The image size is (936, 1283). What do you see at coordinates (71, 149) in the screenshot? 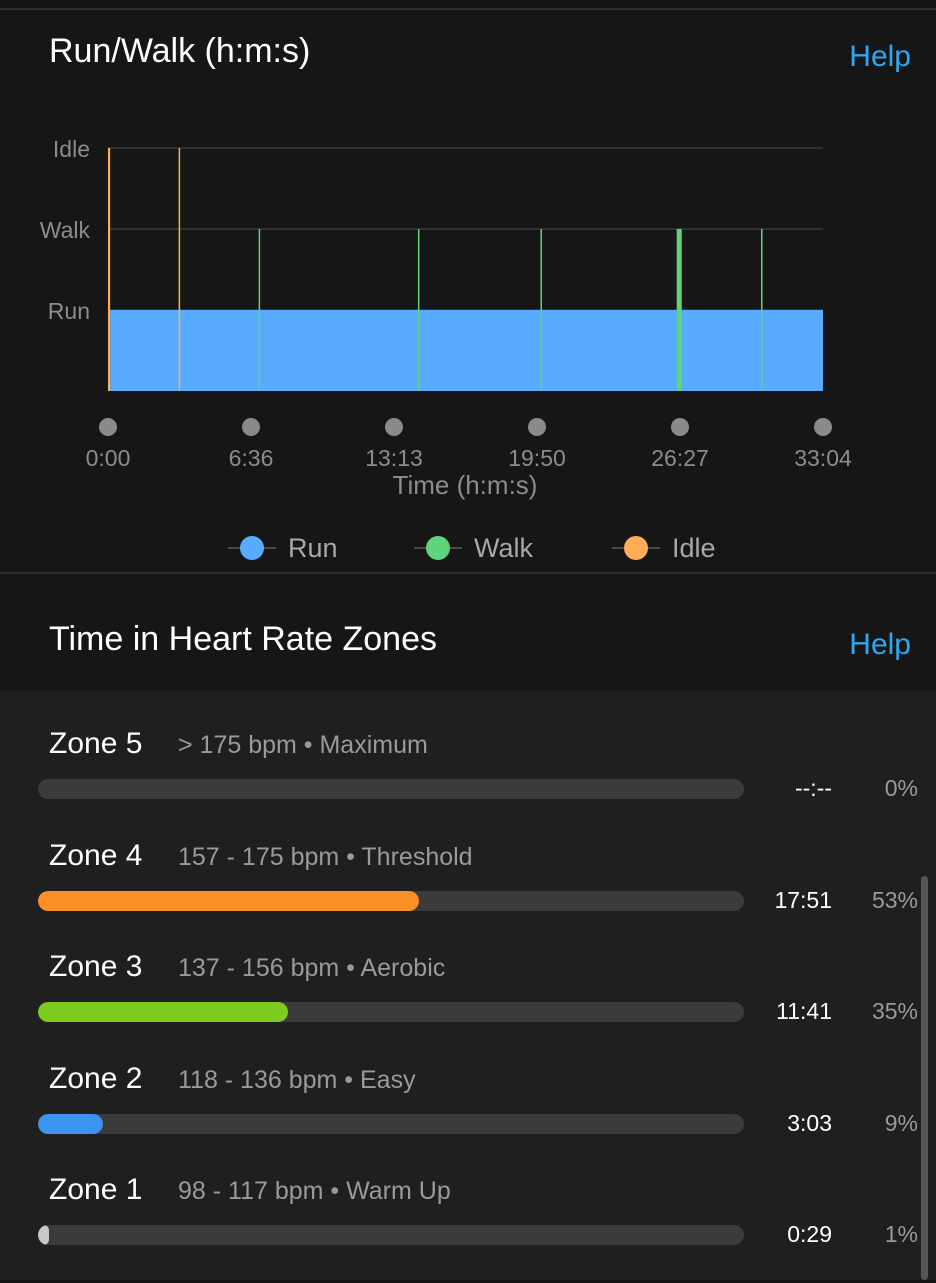
I see `y-tick-idle: Idle` at bounding box center [71, 149].